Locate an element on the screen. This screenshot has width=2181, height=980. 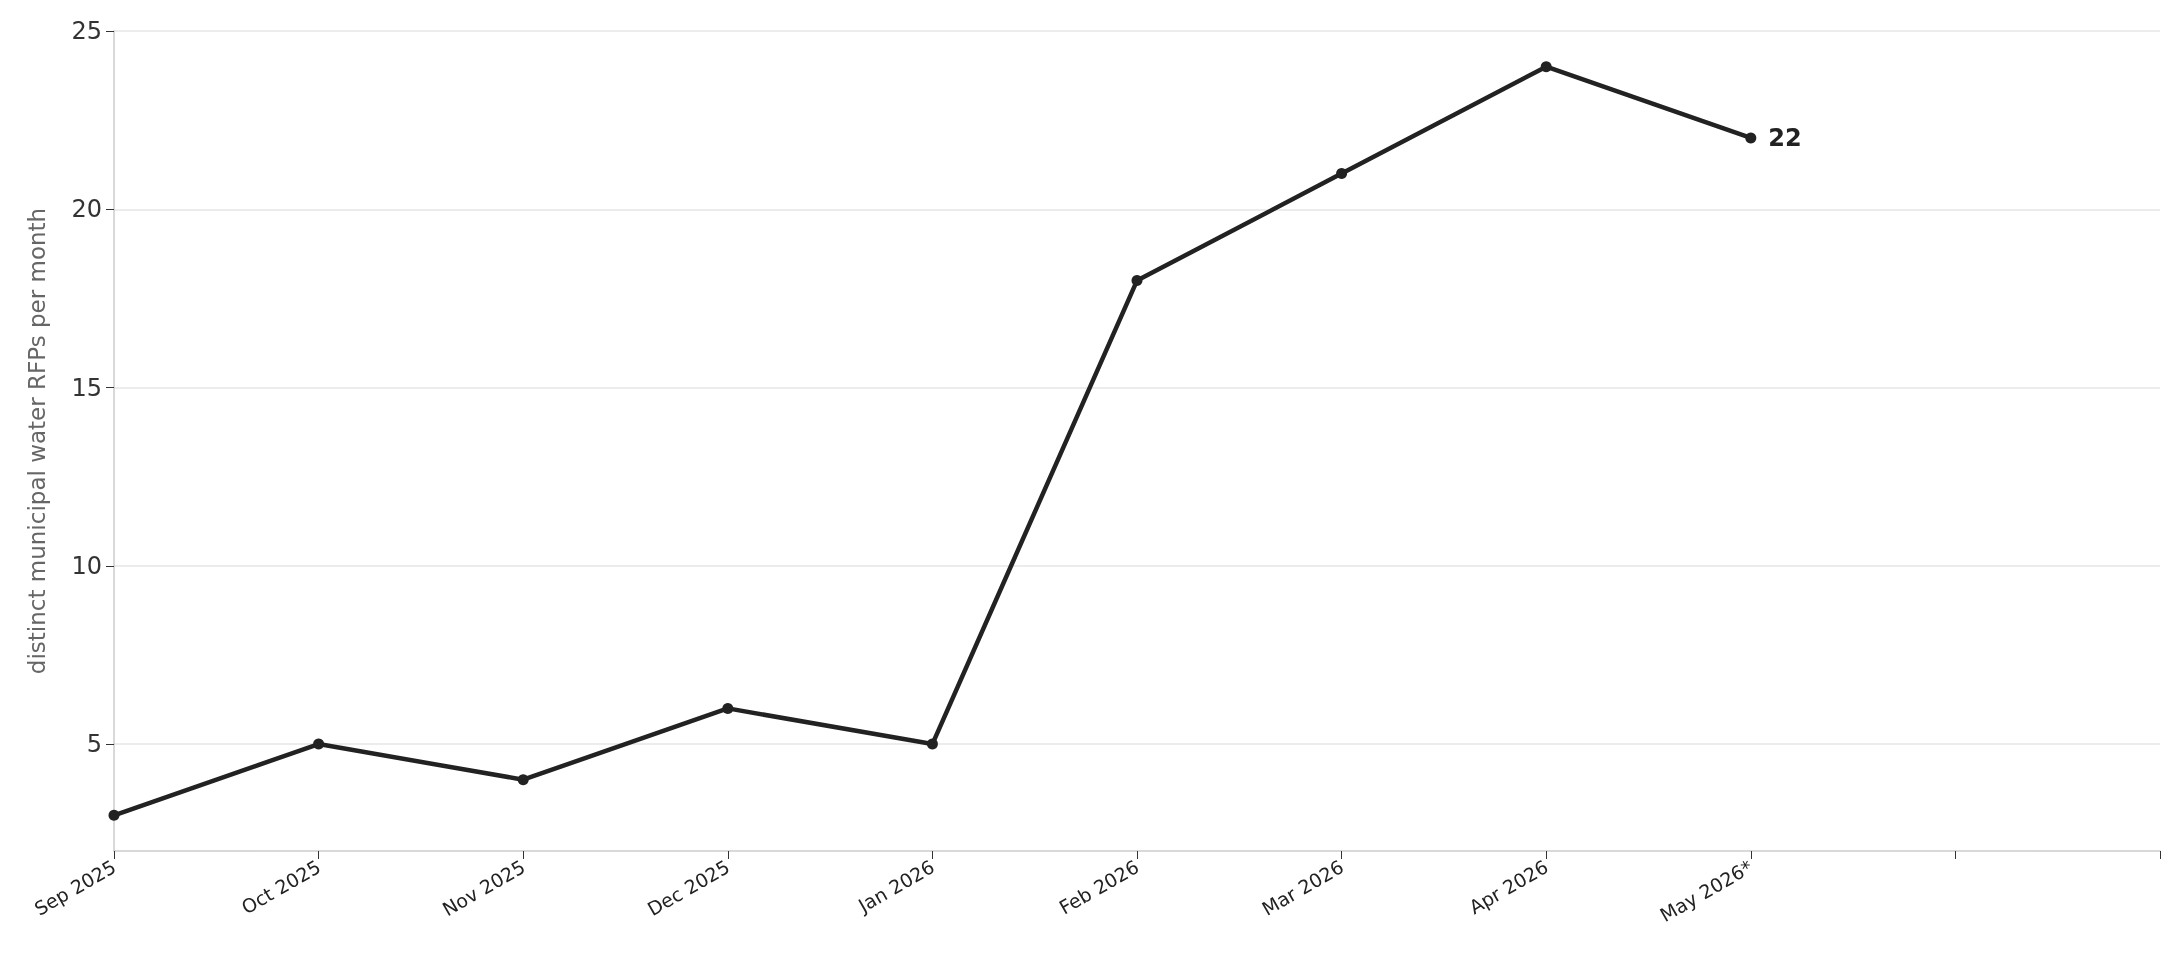
y-tick-label: 20 is located at coordinates (86, 209).